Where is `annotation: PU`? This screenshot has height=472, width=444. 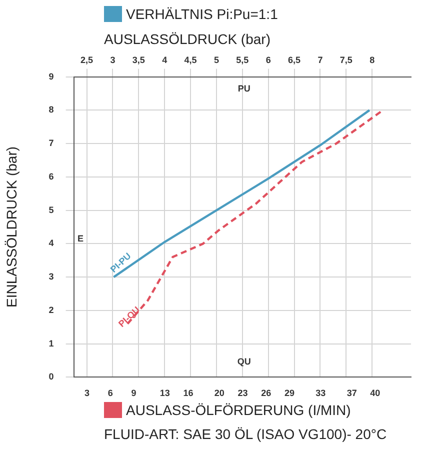 annotation: PU is located at coordinates (244, 88).